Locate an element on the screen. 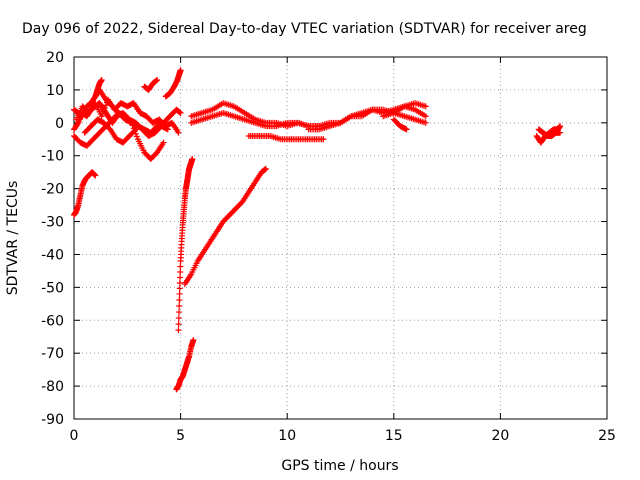 The image size is (640, 480). y-tick-label: -10 is located at coordinates (52, 157).